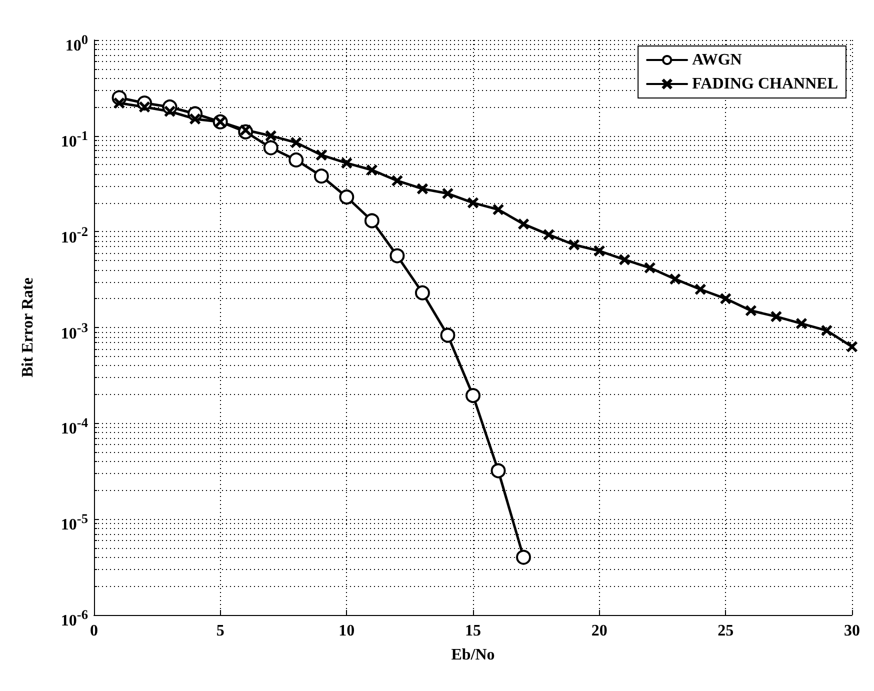 Image resolution: width=874 pixels, height=691 pixels. I want to click on y-tick-label: 10$^{-6}$, so click(74, 619).